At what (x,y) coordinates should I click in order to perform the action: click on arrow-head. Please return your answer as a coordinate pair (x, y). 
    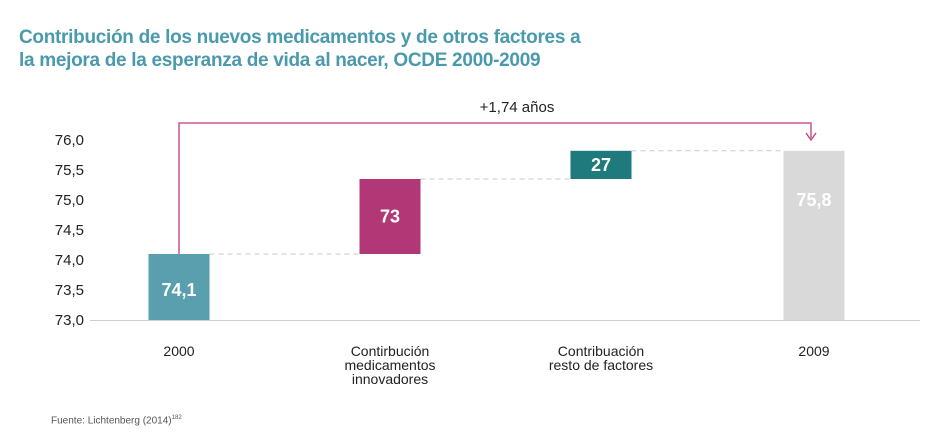
    Looking at the image, I should click on (811, 137).